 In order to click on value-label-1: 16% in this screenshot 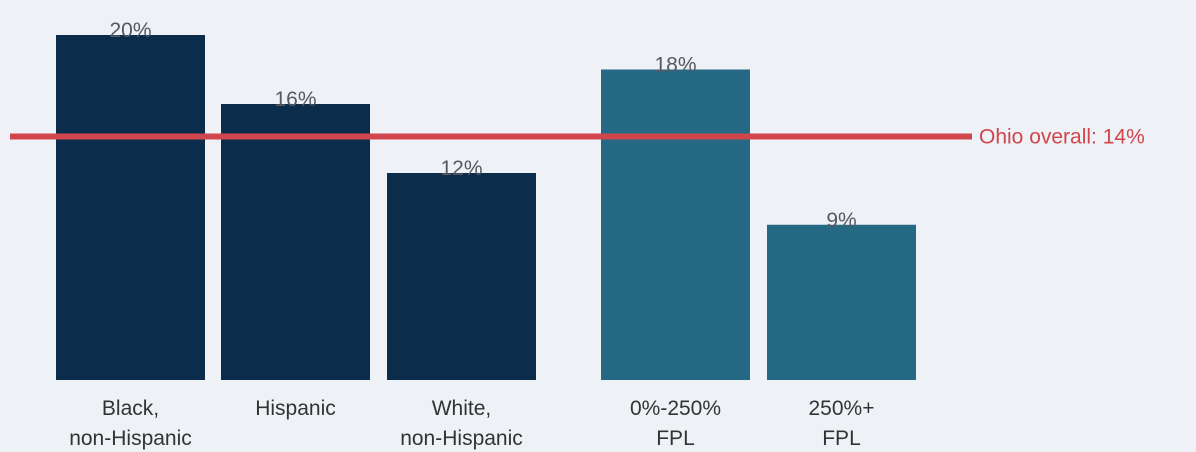, I will do `click(295, 99)`.